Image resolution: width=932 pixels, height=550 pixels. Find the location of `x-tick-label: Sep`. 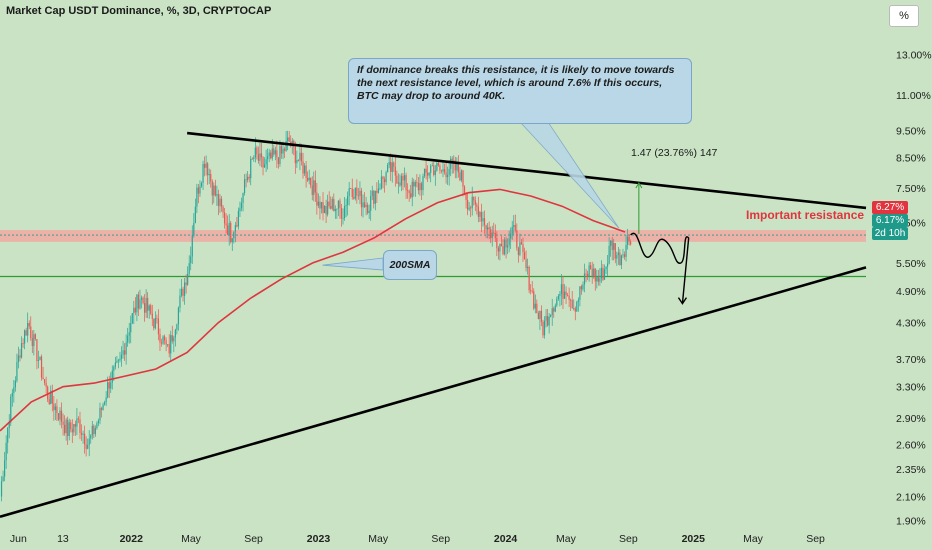

x-tick-label: Sep is located at coordinates (628, 539).